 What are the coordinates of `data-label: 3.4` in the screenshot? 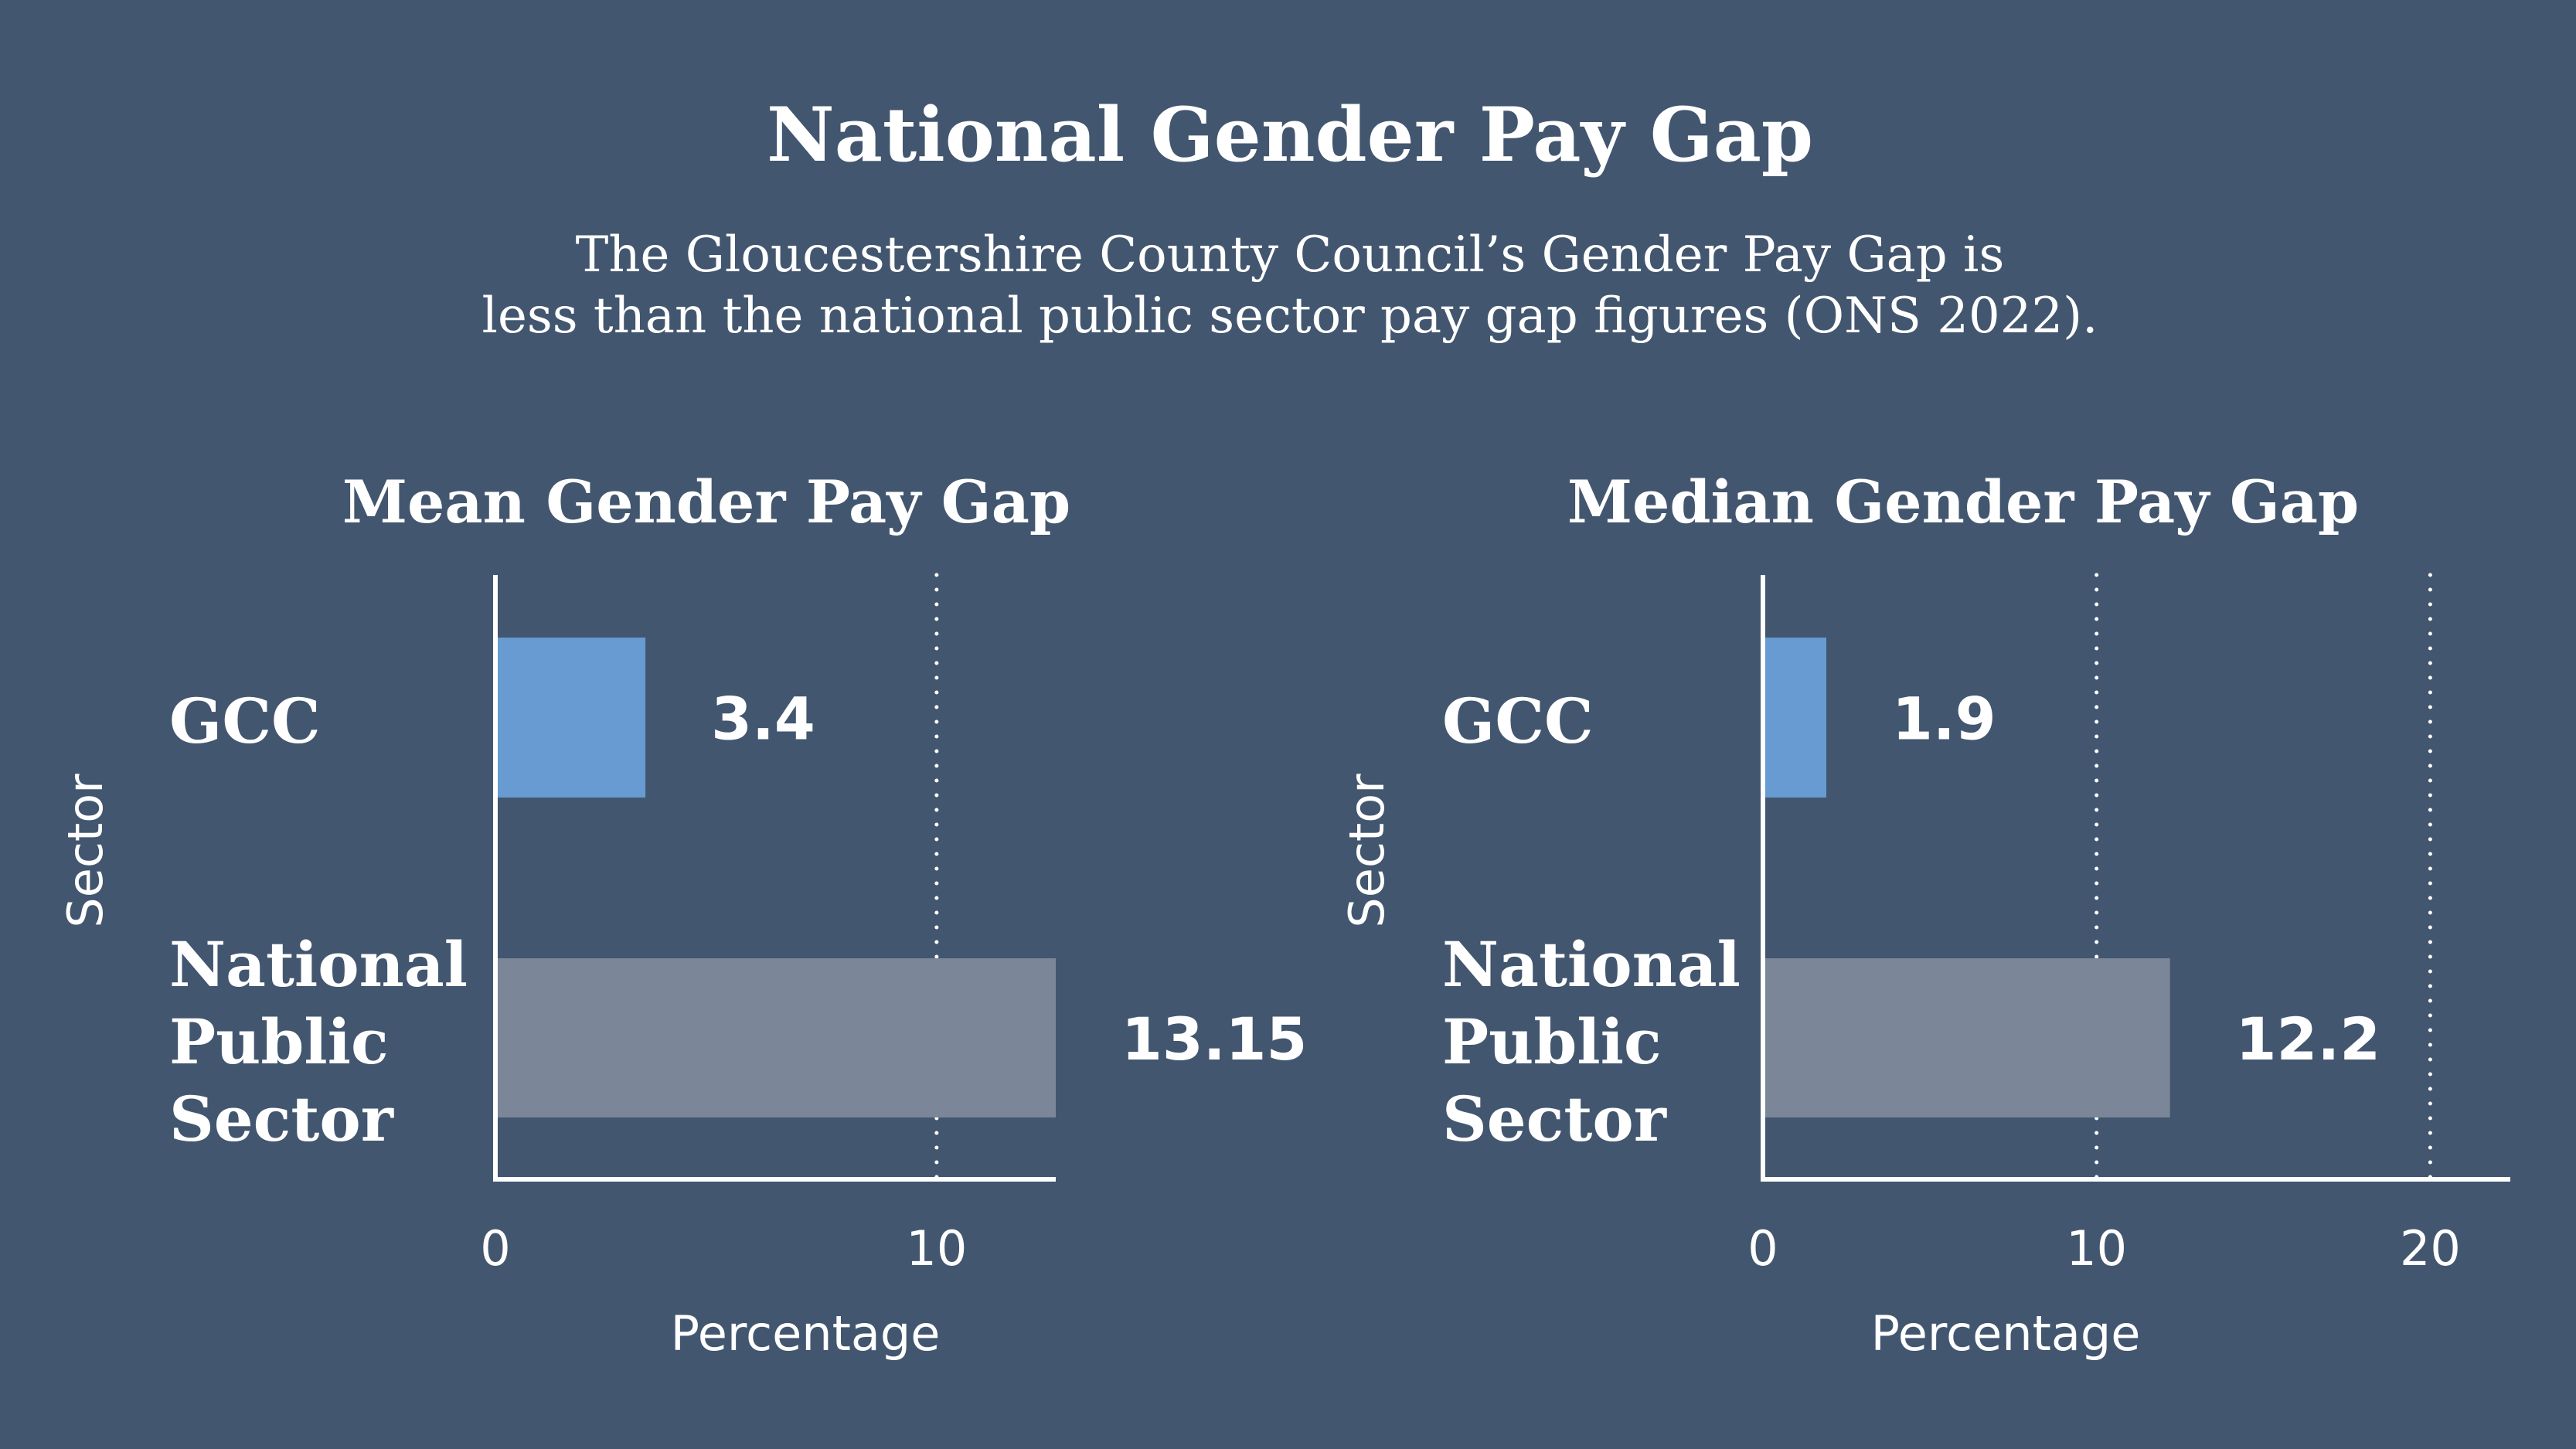 It's located at (763, 719).